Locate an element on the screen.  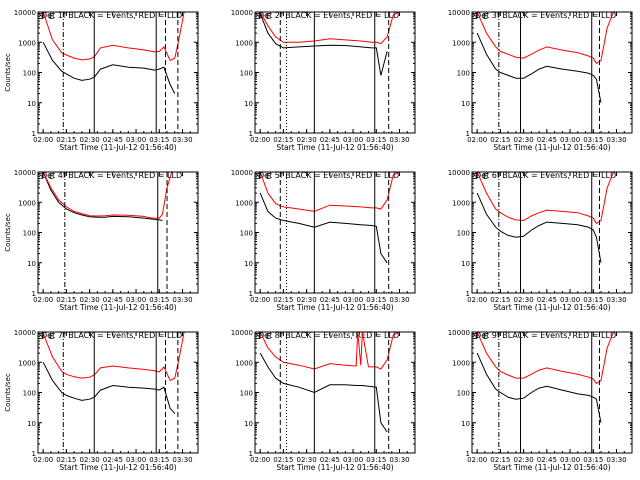
panel-title: Det 9f BLACK = Events, RED = LLD is located at coordinates (545, 335).